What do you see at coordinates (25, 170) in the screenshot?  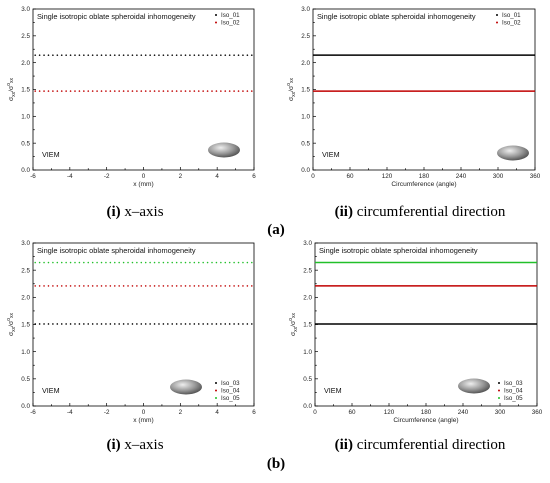 I see `y-tick-label: 0.0` at bounding box center [25, 170].